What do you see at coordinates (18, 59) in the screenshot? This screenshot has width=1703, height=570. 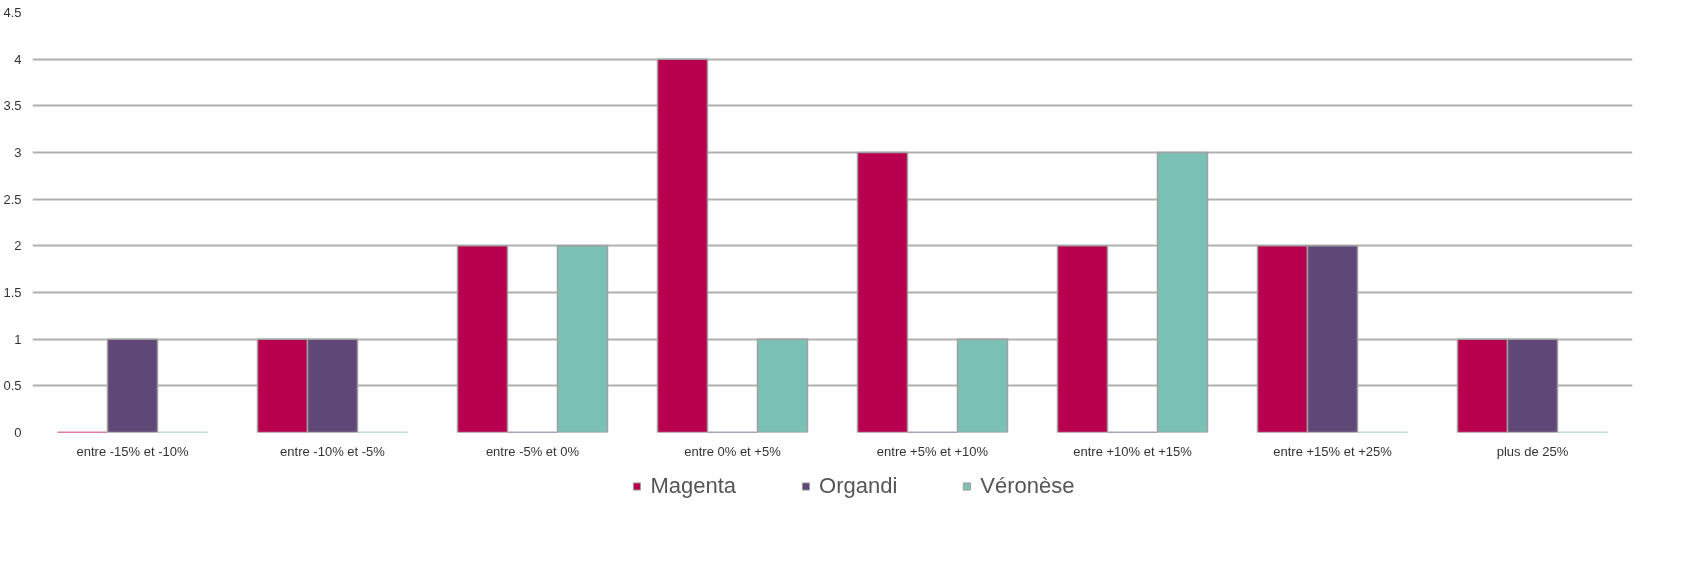 I see `y-tick-label: 4` at bounding box center [18, 59].